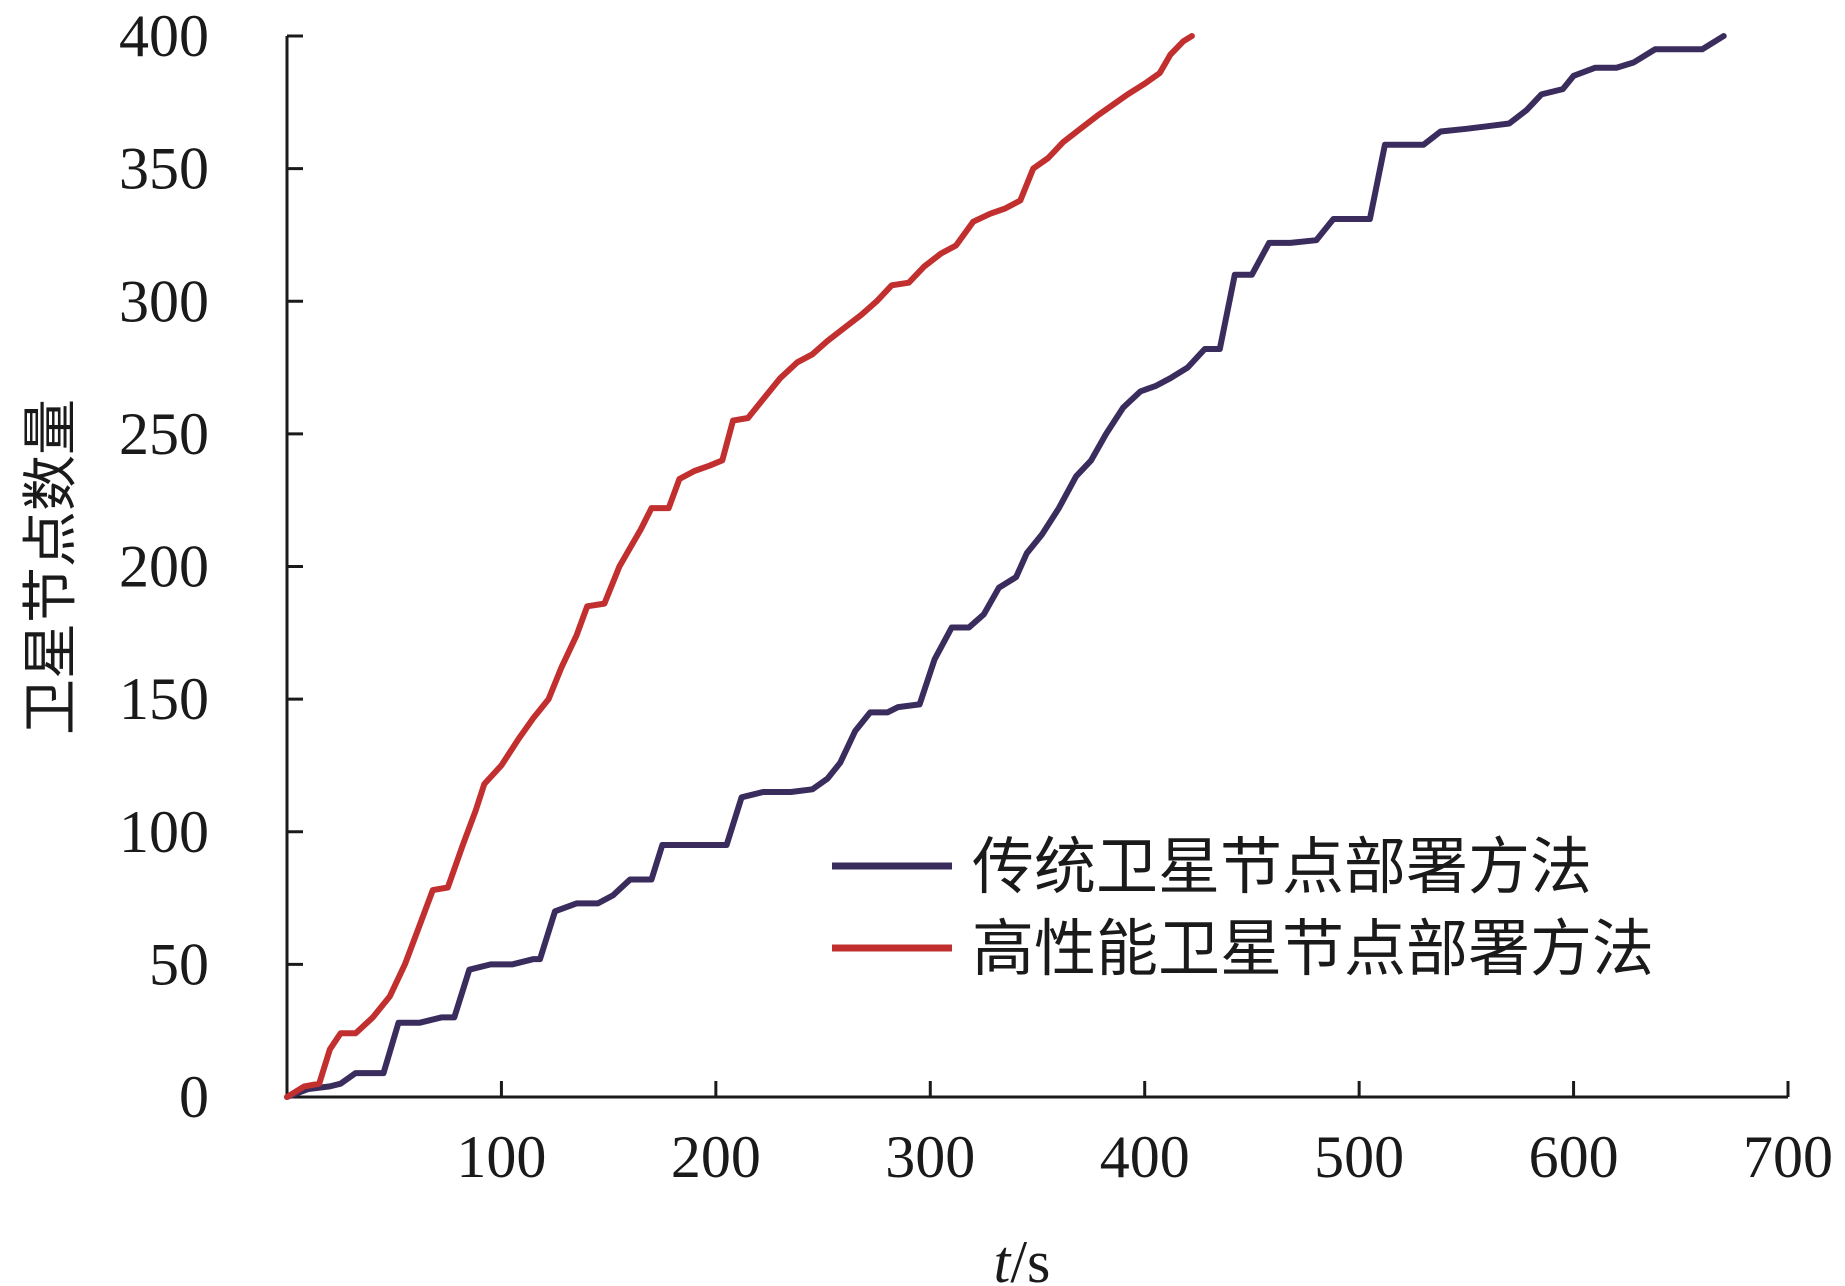 The image size is (1845, 1286). Describe the element at coordinates (716, 1157) in the screenshot. I see `x-tick-label: 200` at that location.